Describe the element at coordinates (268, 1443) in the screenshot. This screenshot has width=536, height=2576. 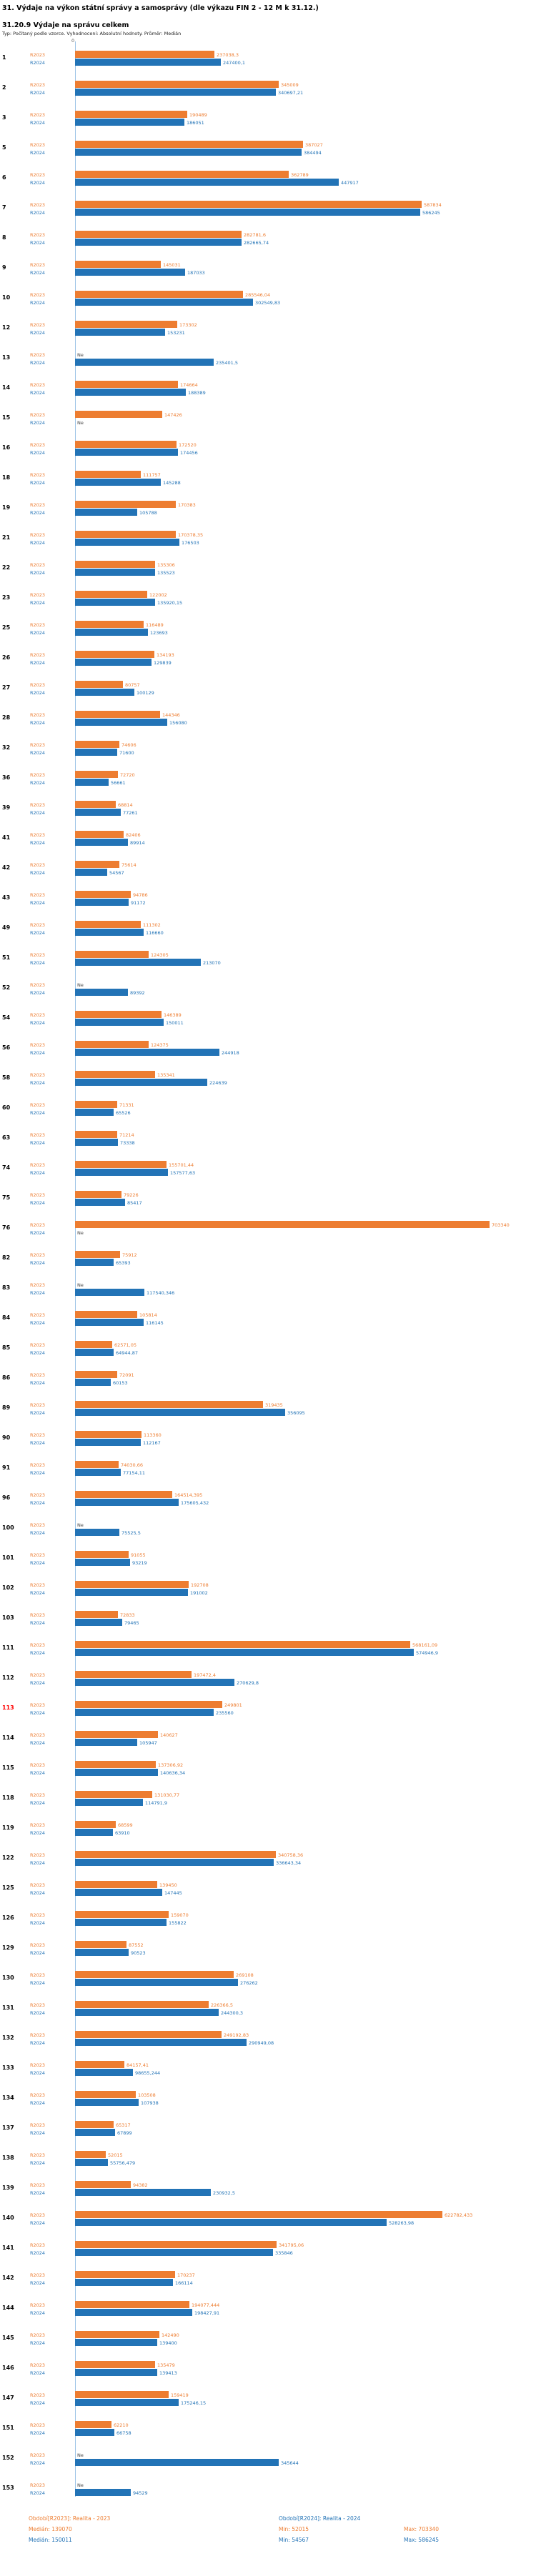
I see `bar-line-r2024: R2024 112167` at that location.